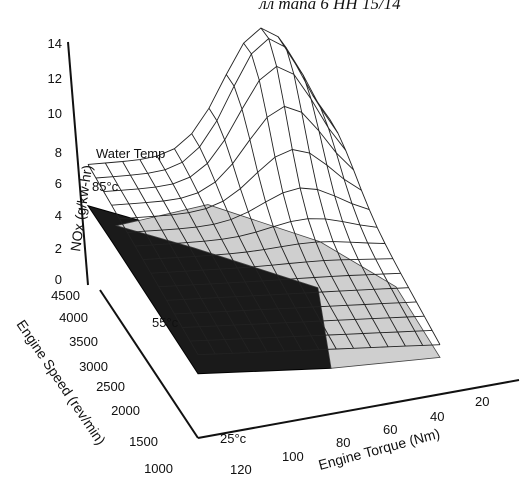 The height and width of the screenshot is (481, 521). What do you see at coordinates (233, 438) in the screenshot?
I see `surface-label-25c: 25°c` at bounding box center [233, 438].